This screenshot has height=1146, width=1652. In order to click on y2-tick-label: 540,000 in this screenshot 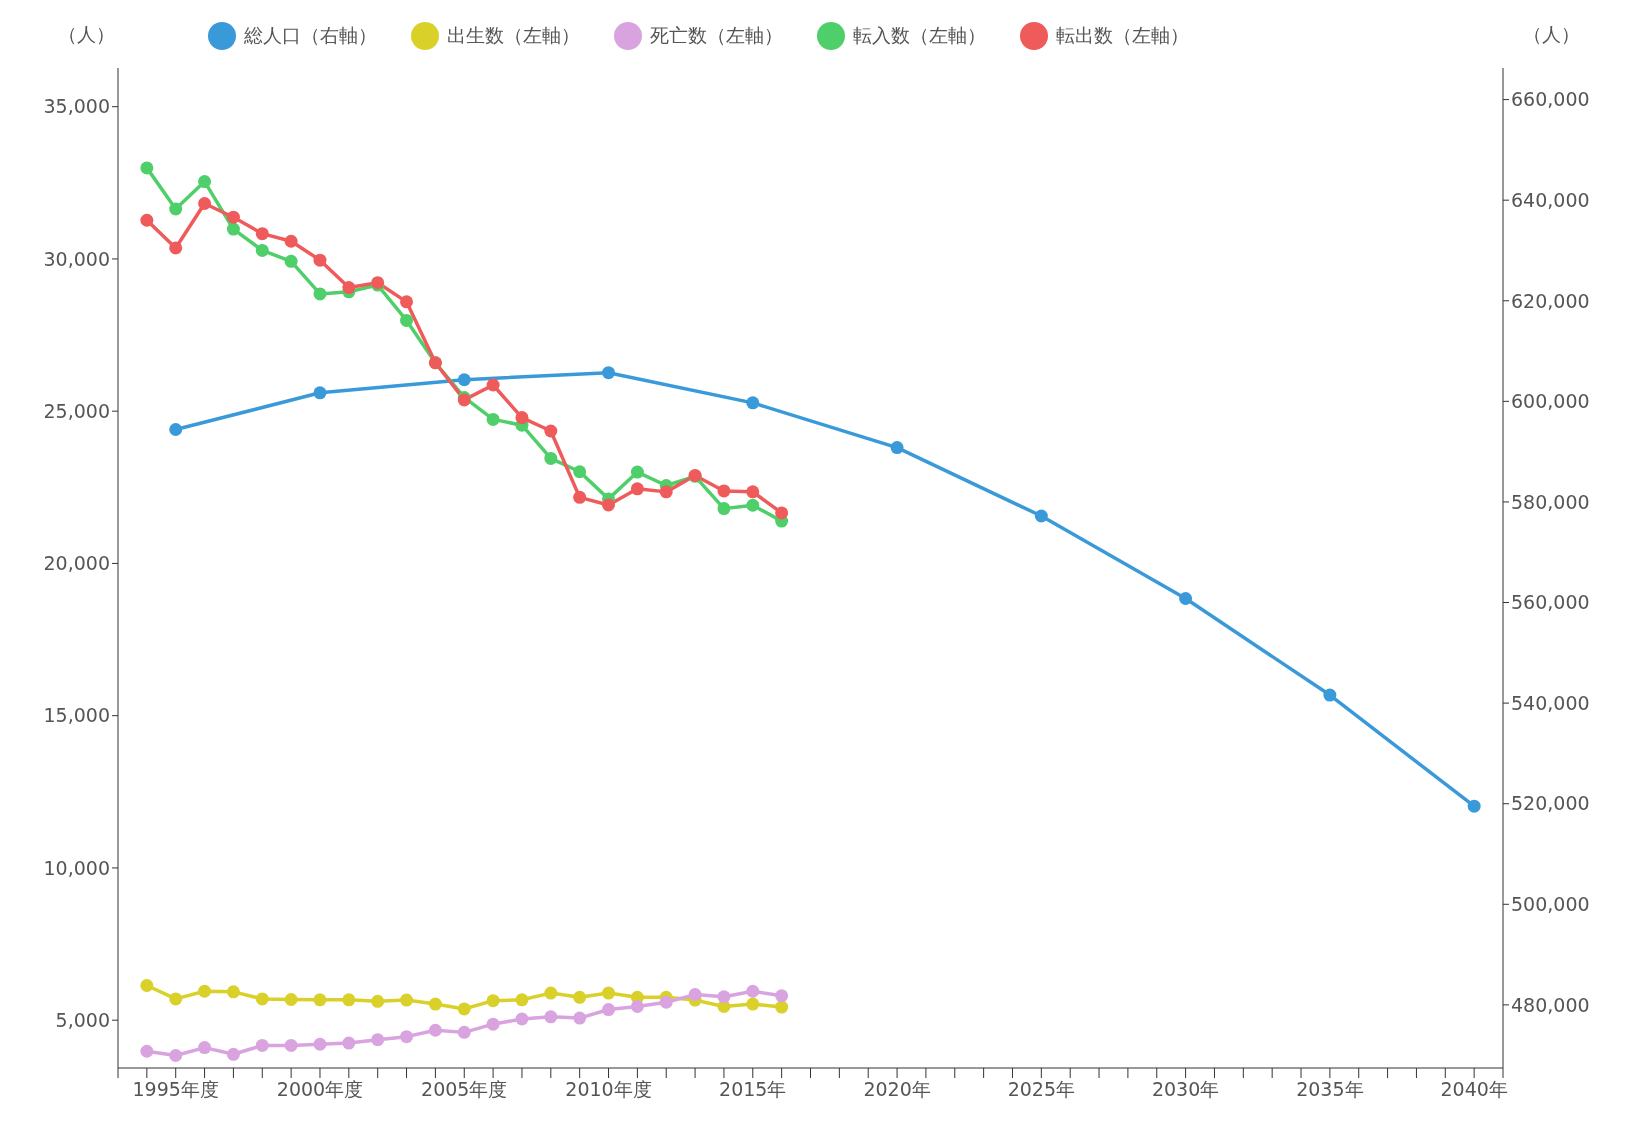, I will do `click(1550, 702)`.